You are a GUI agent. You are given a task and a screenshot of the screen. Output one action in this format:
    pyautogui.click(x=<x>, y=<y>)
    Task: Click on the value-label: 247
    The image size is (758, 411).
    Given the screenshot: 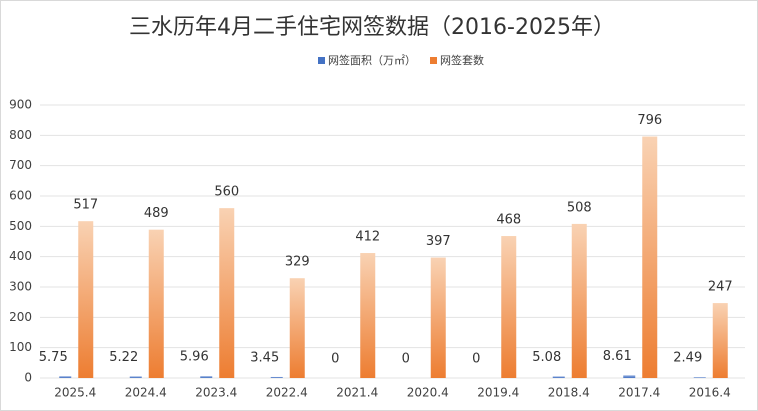 What is the action you would take?
    pyautogui.click(x=720, y=287)
    